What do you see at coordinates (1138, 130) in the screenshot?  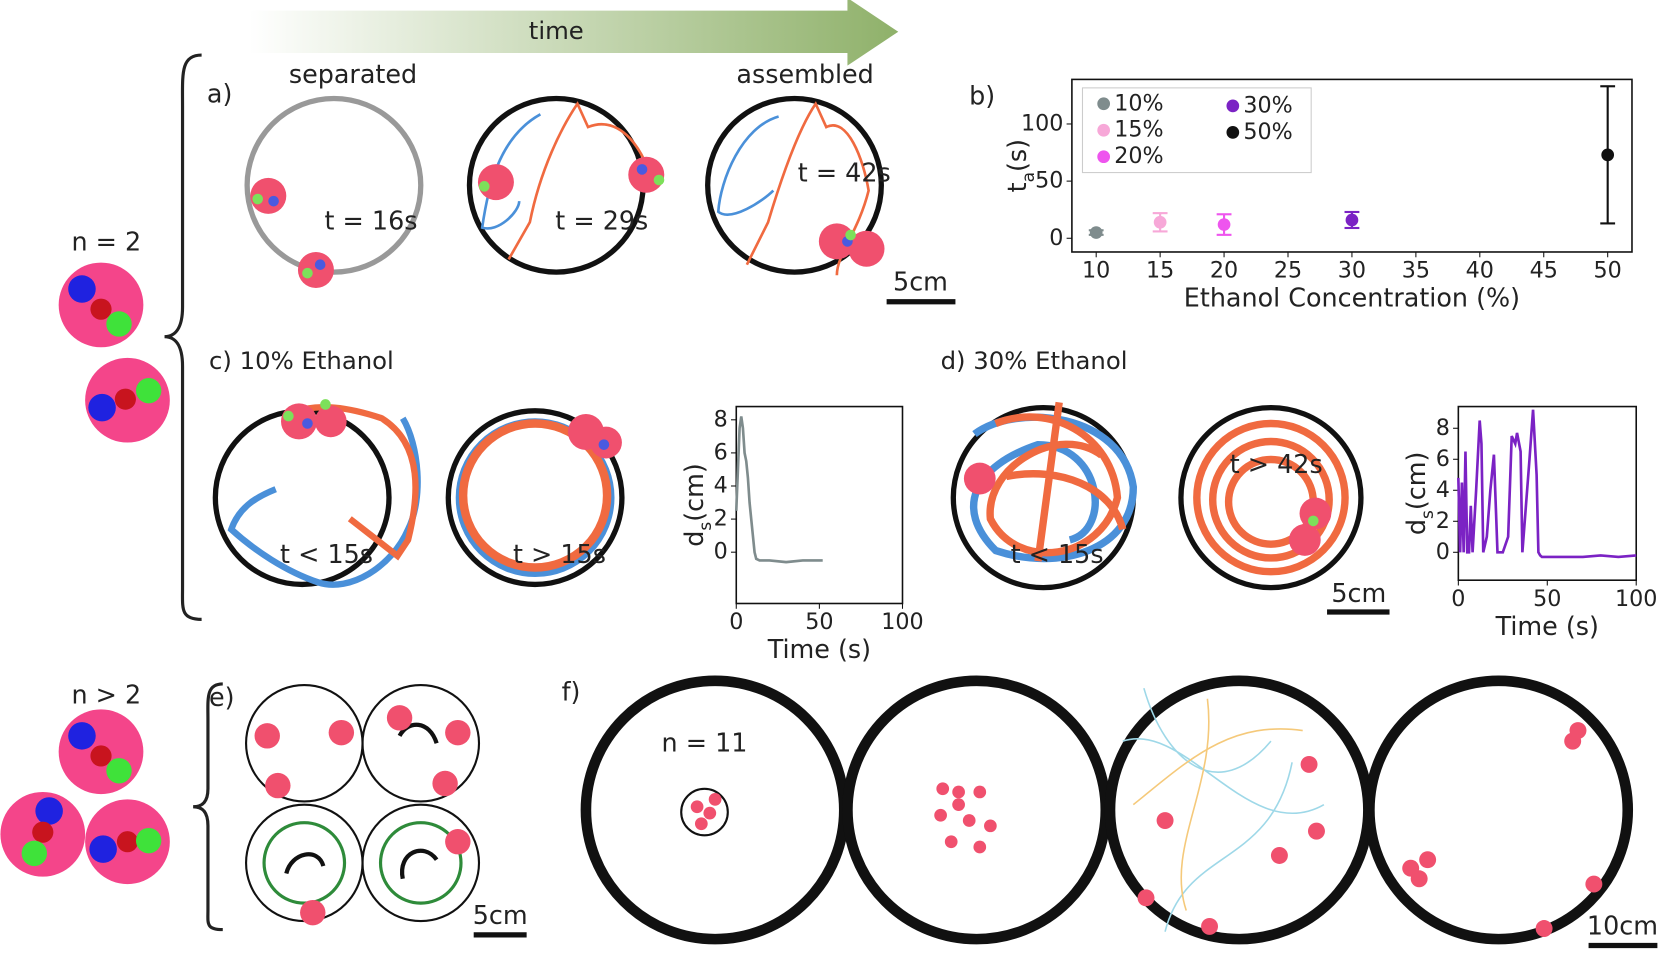 I see `legend-label: 15%` at bounding box center [1138, 130].